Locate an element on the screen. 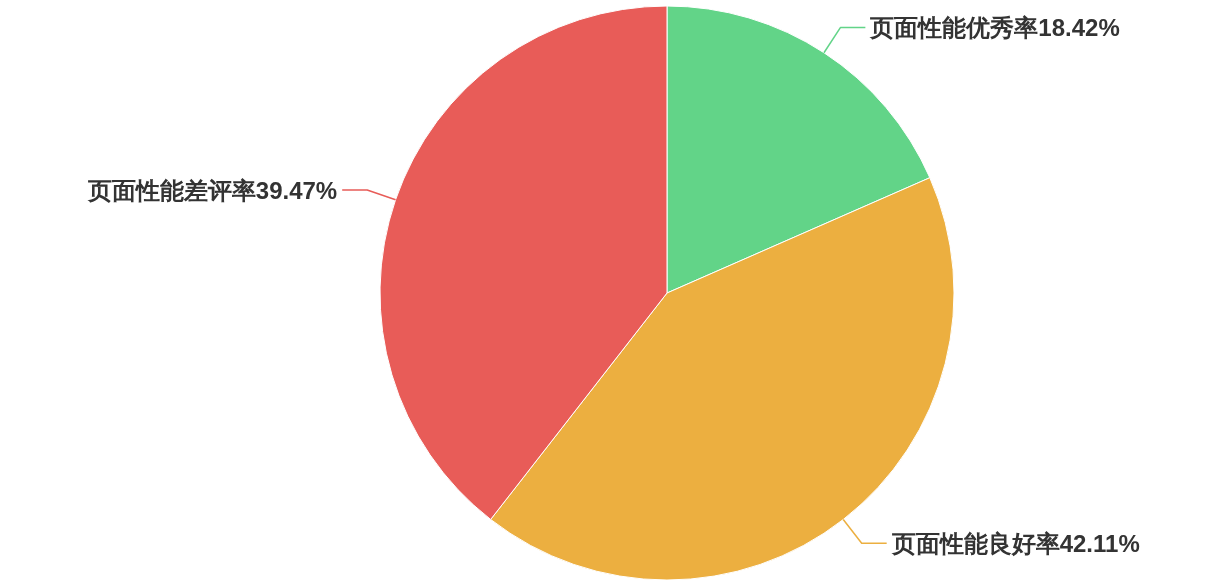  slice-label: 页面性能优秀率18.42% is located at coordinates (994, 28).